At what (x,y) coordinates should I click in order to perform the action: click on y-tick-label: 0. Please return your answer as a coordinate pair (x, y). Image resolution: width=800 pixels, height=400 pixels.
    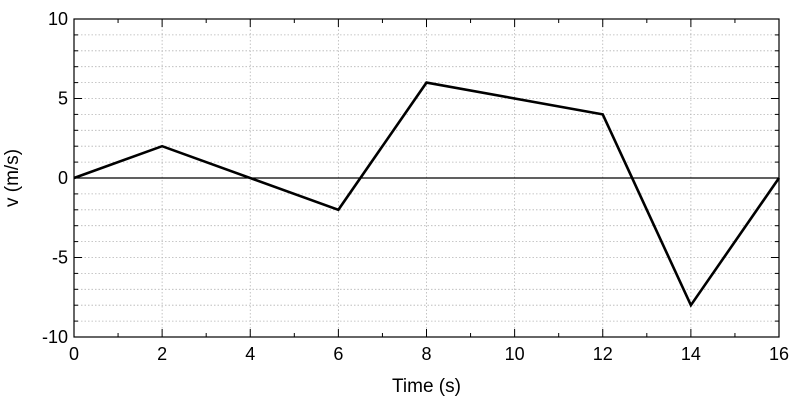
    Looking at the image, I should click on (63, 178).